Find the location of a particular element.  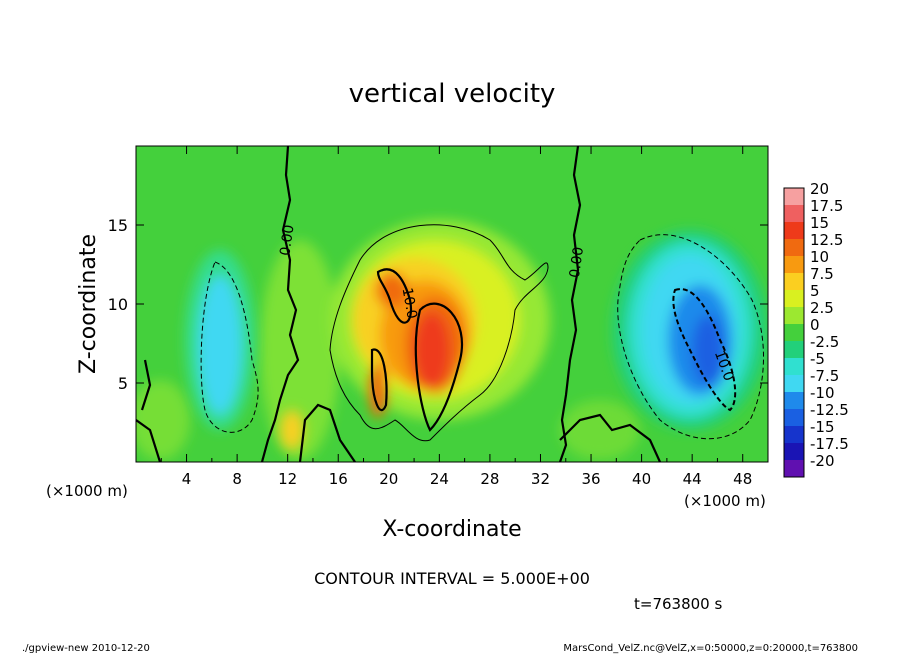

colorbar-level-label: -7.5 is located at coordinates (824, 376).